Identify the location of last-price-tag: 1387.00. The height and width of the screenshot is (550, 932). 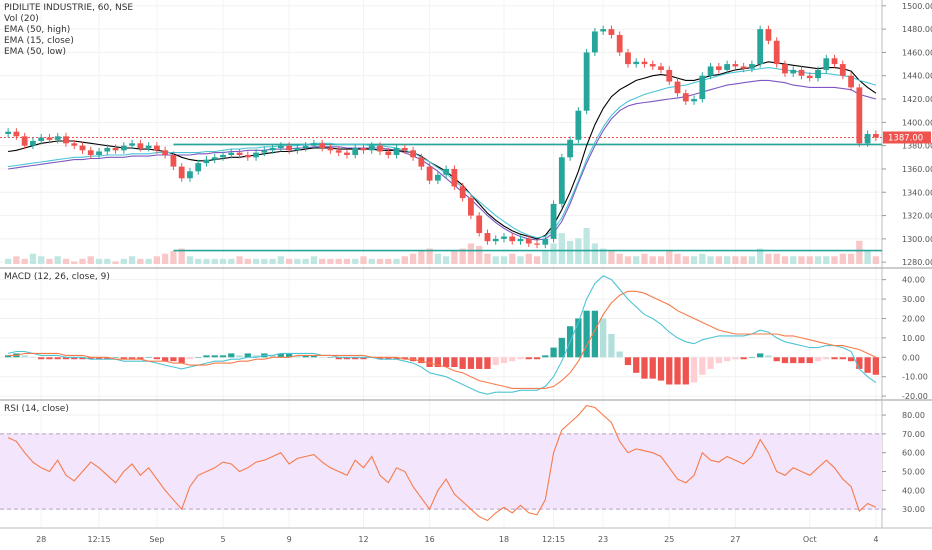
(907, 137).